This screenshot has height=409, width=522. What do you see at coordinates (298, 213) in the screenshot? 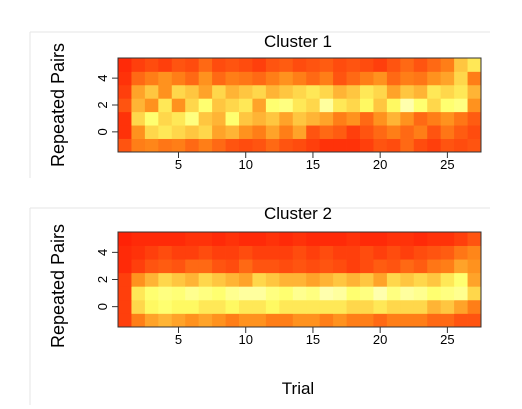
I see `cluster-2-title: Cluster 2` at bounding box center [298, 213].